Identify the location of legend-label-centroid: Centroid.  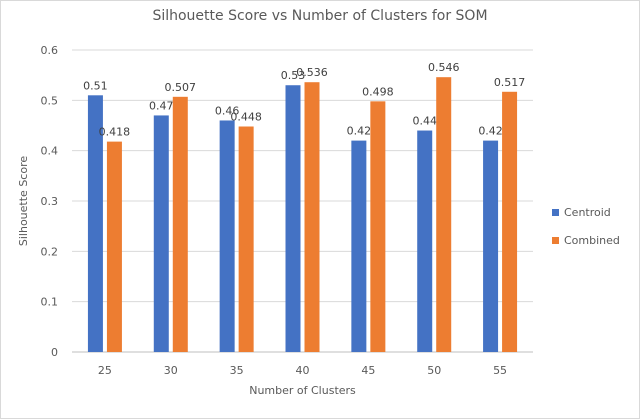
(587, 212).